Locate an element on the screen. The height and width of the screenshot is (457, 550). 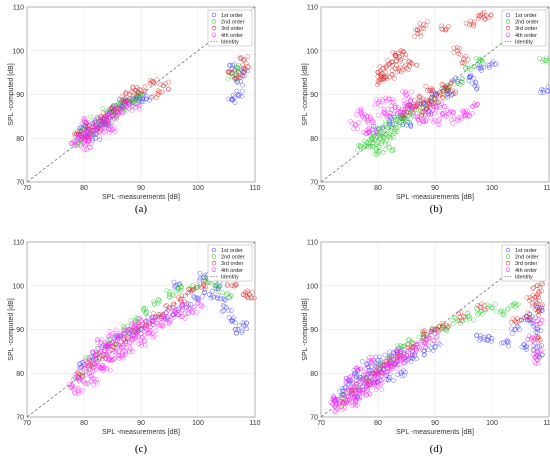
y-tick-label: 80 is located at coordinates (20, 139).